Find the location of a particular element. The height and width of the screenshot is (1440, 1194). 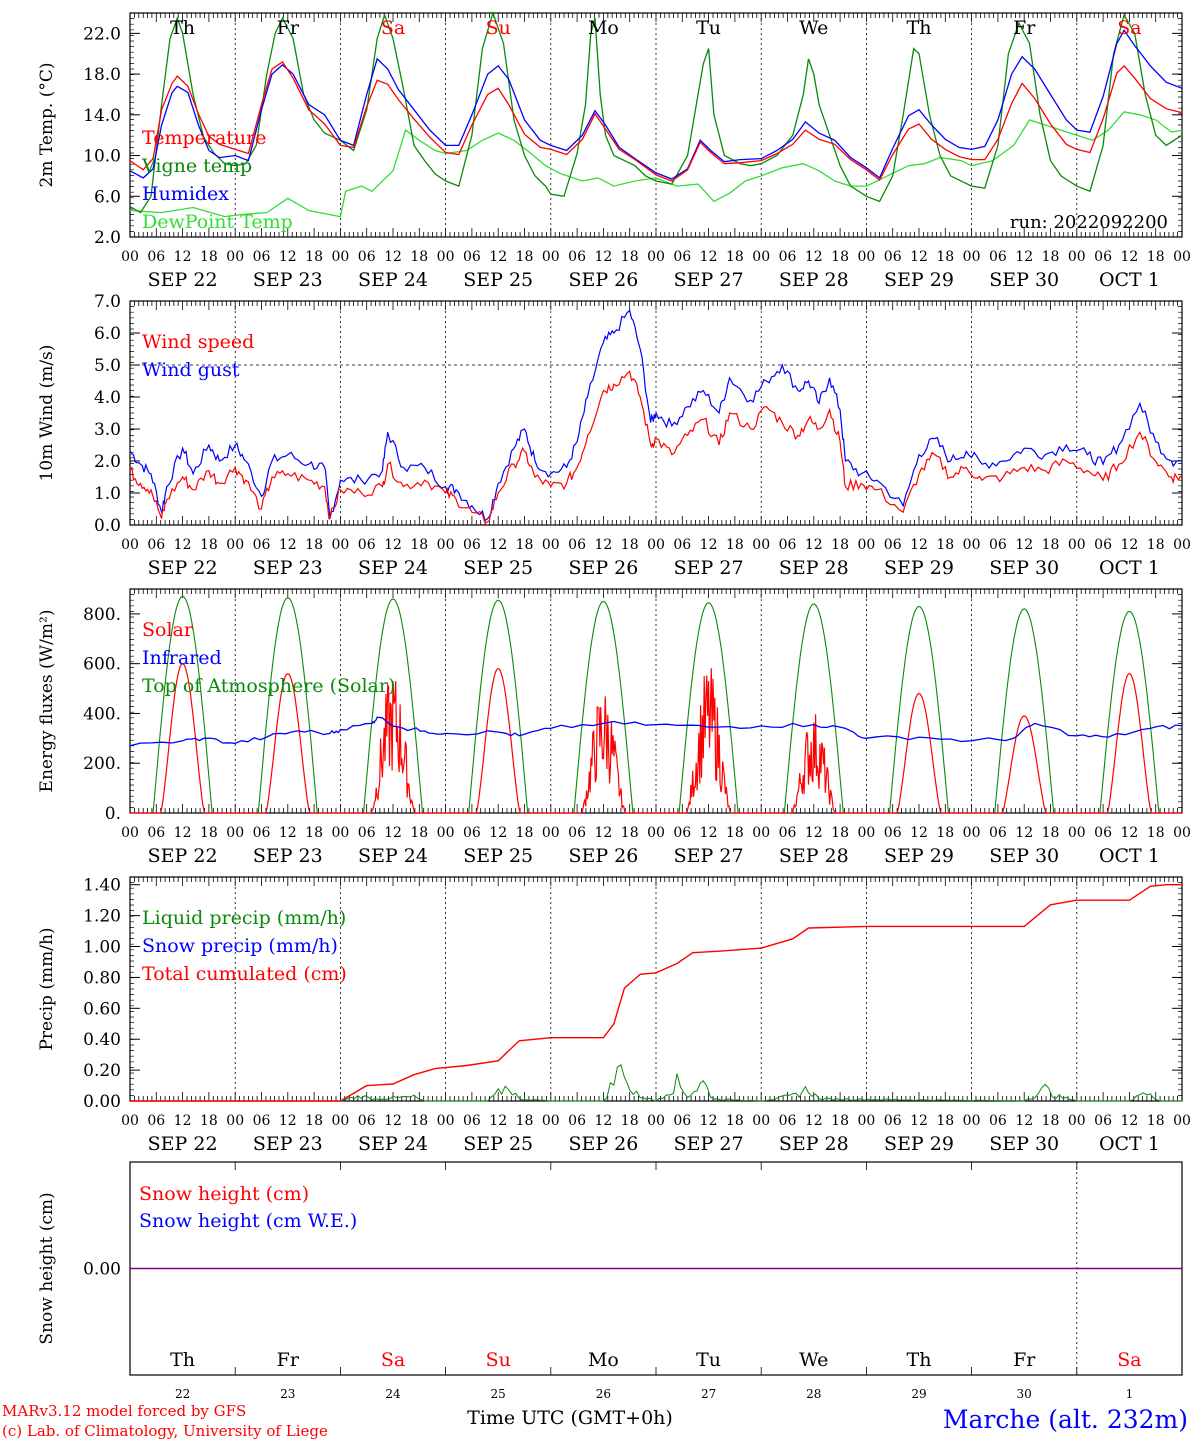

snow-y-axis-label: Snow height (cm) is located at coordinates (47, 1268).